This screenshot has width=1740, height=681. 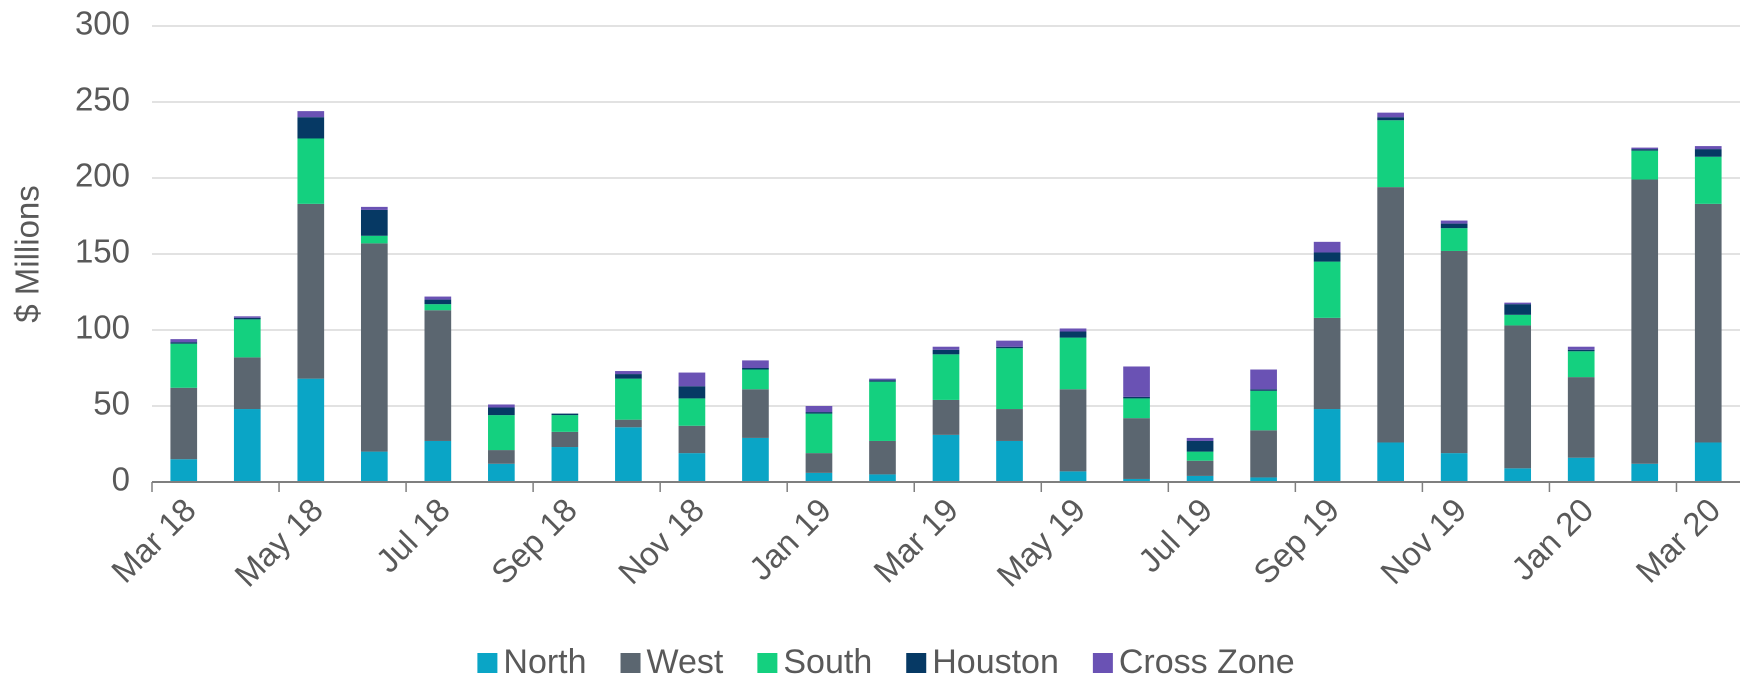 What do you see at coordinates (278, 542) in the screenshot?
I see `x-tick-label: May 18` at bounding box center [278, 542].